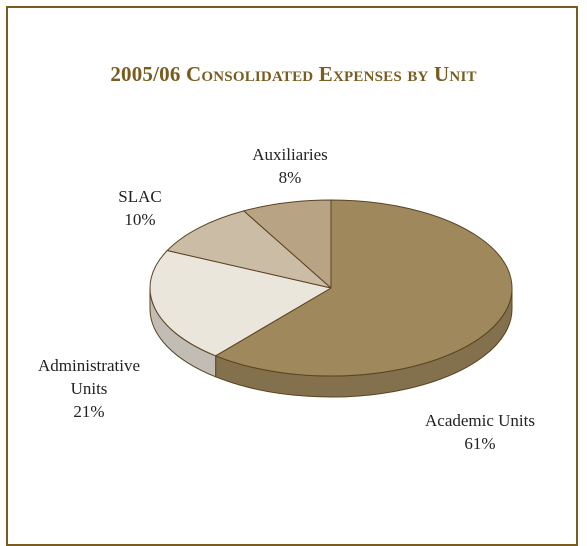  I want to click on slice-label-slac-value: 10%, so click(140, 219).